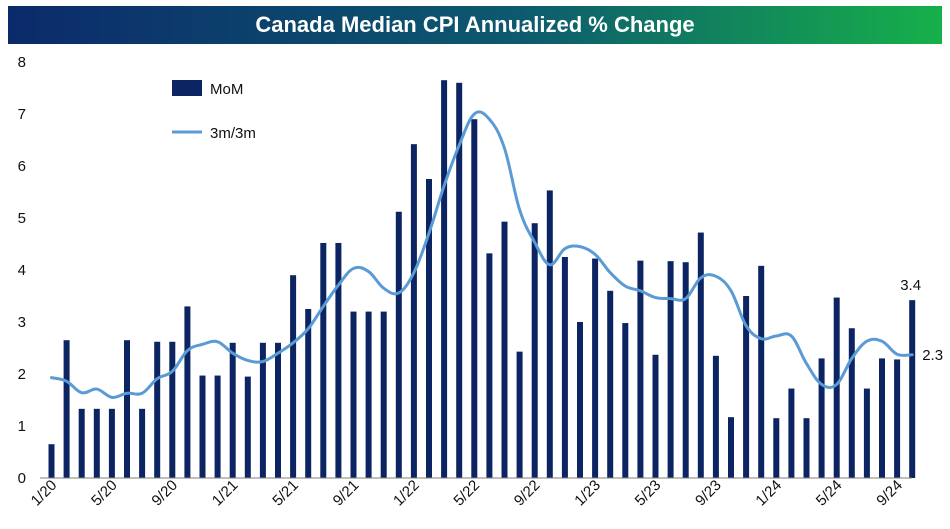  What do you see at coordinates (164, 493) in the screenshot?
I see `x-tick-label: 9/20` at bounding box center [164, 493].